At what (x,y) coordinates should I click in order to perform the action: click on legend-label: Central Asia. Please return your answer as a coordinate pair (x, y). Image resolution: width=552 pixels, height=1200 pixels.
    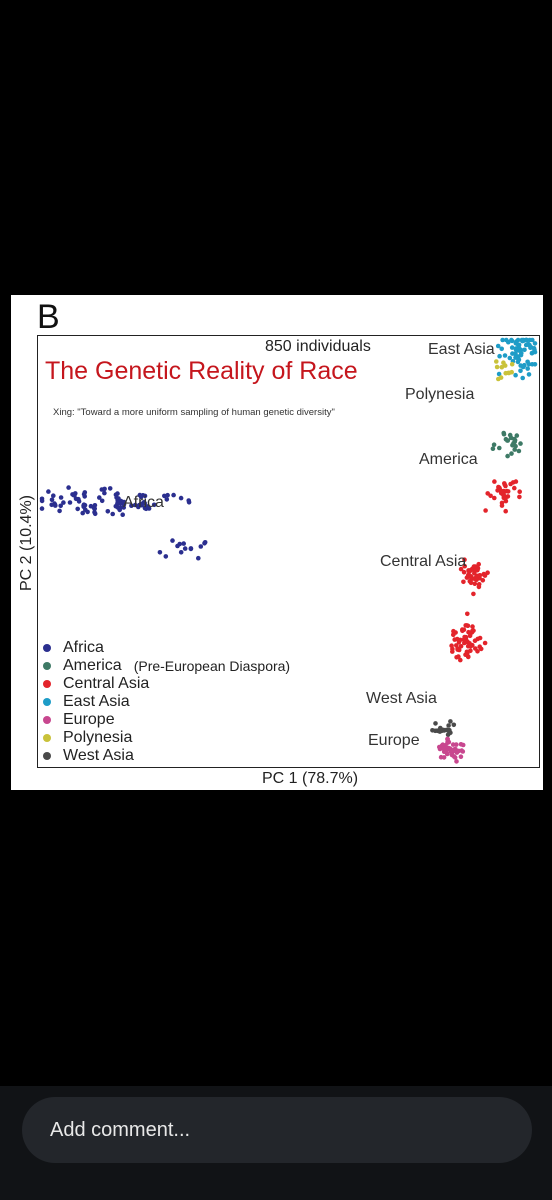
    Looking at the image, I should click on (106, 683).